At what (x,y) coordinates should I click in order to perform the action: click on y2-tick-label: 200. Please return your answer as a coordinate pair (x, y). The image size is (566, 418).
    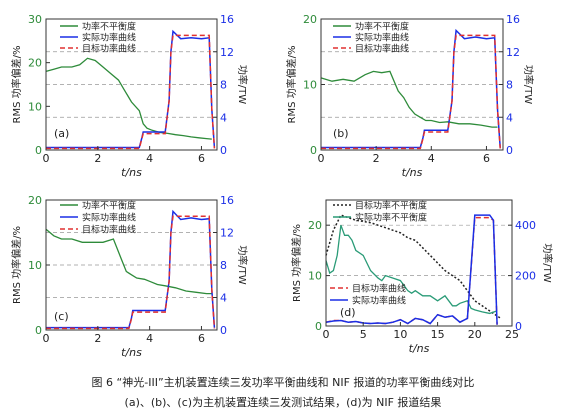
    Looking at the image, I should click on (525, 276).